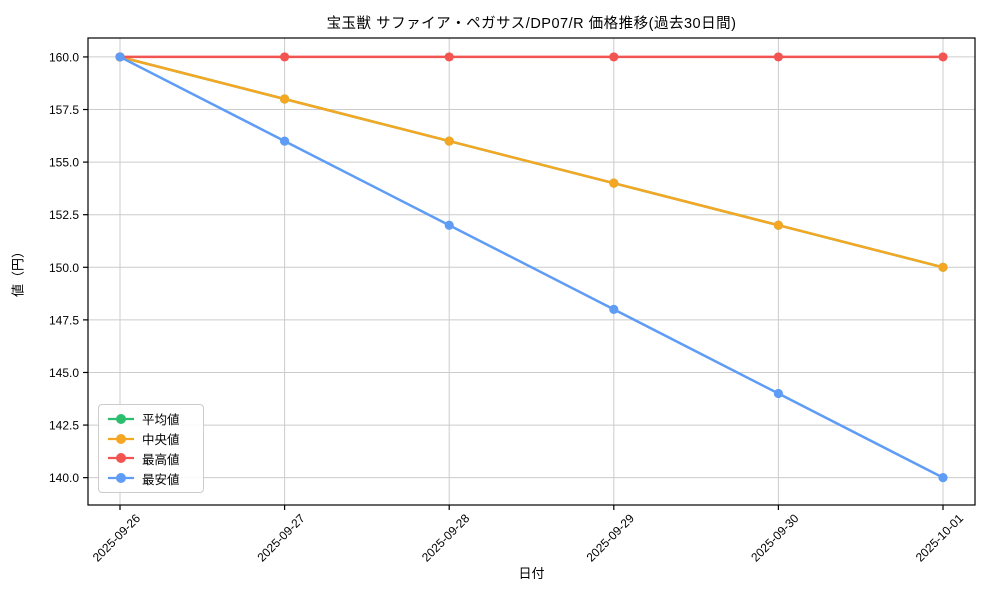 The height and width of the screenshot is (600, 1000). What do you see at coordinates (161, 420) in the screenshot?
I see `legend-label: 平均値` at bounding box center [161, 420].